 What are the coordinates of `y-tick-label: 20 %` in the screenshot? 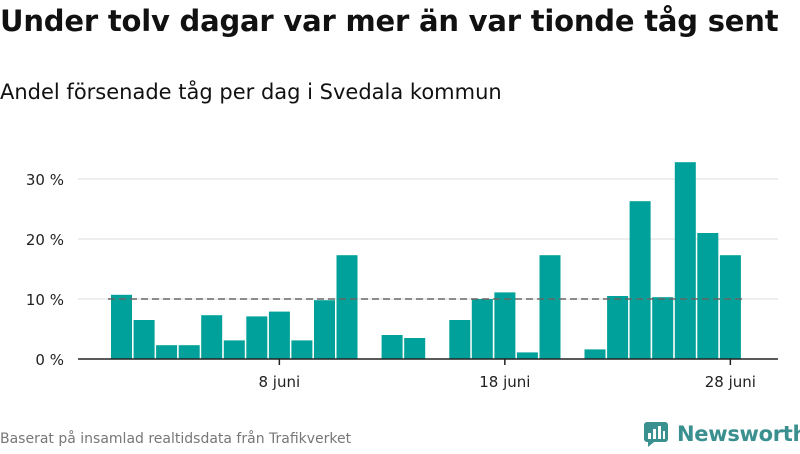 It's located at (45, 240).